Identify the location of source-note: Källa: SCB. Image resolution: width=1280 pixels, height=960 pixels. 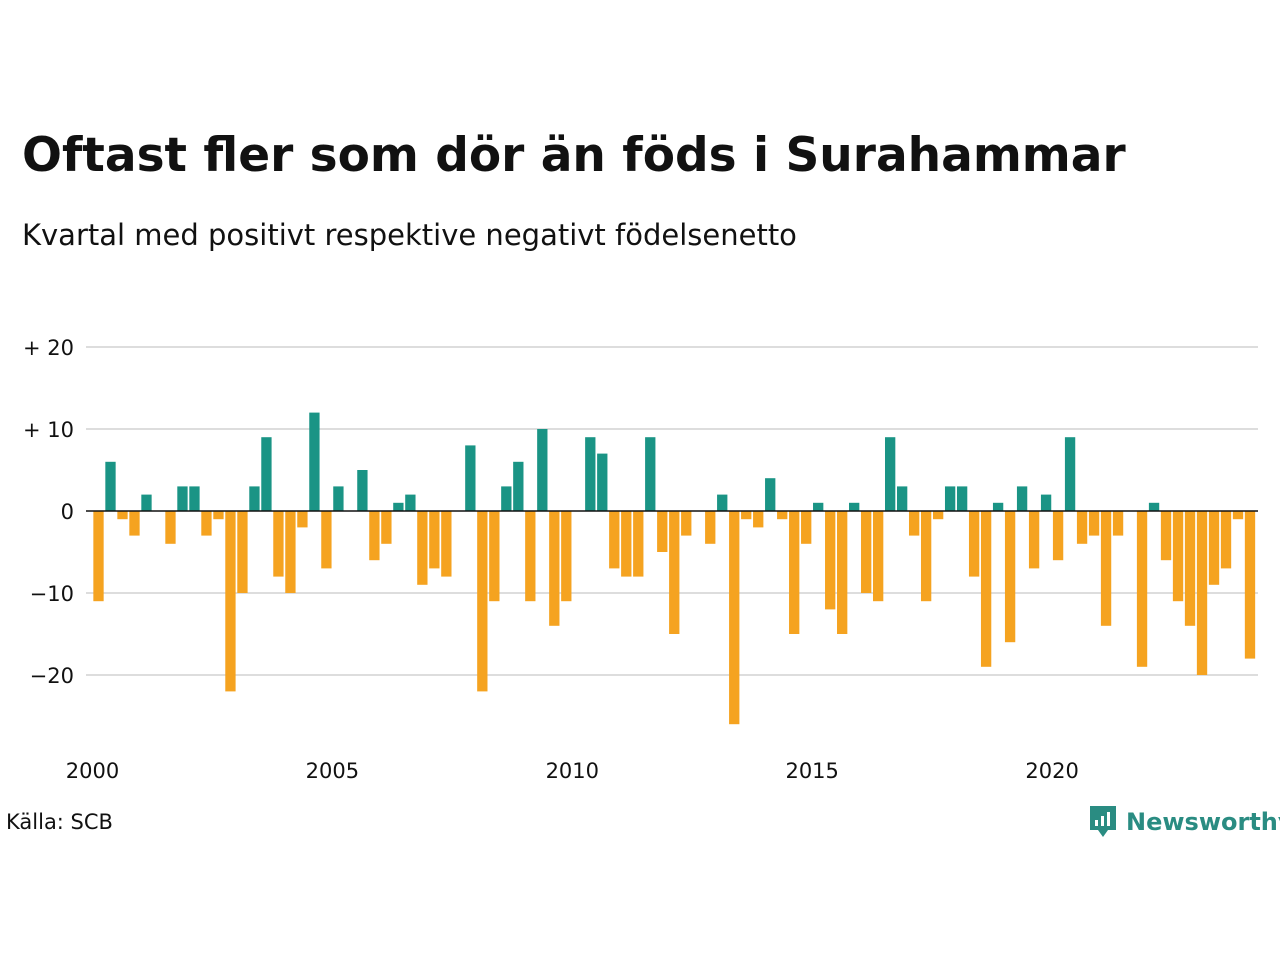
(59, 822).